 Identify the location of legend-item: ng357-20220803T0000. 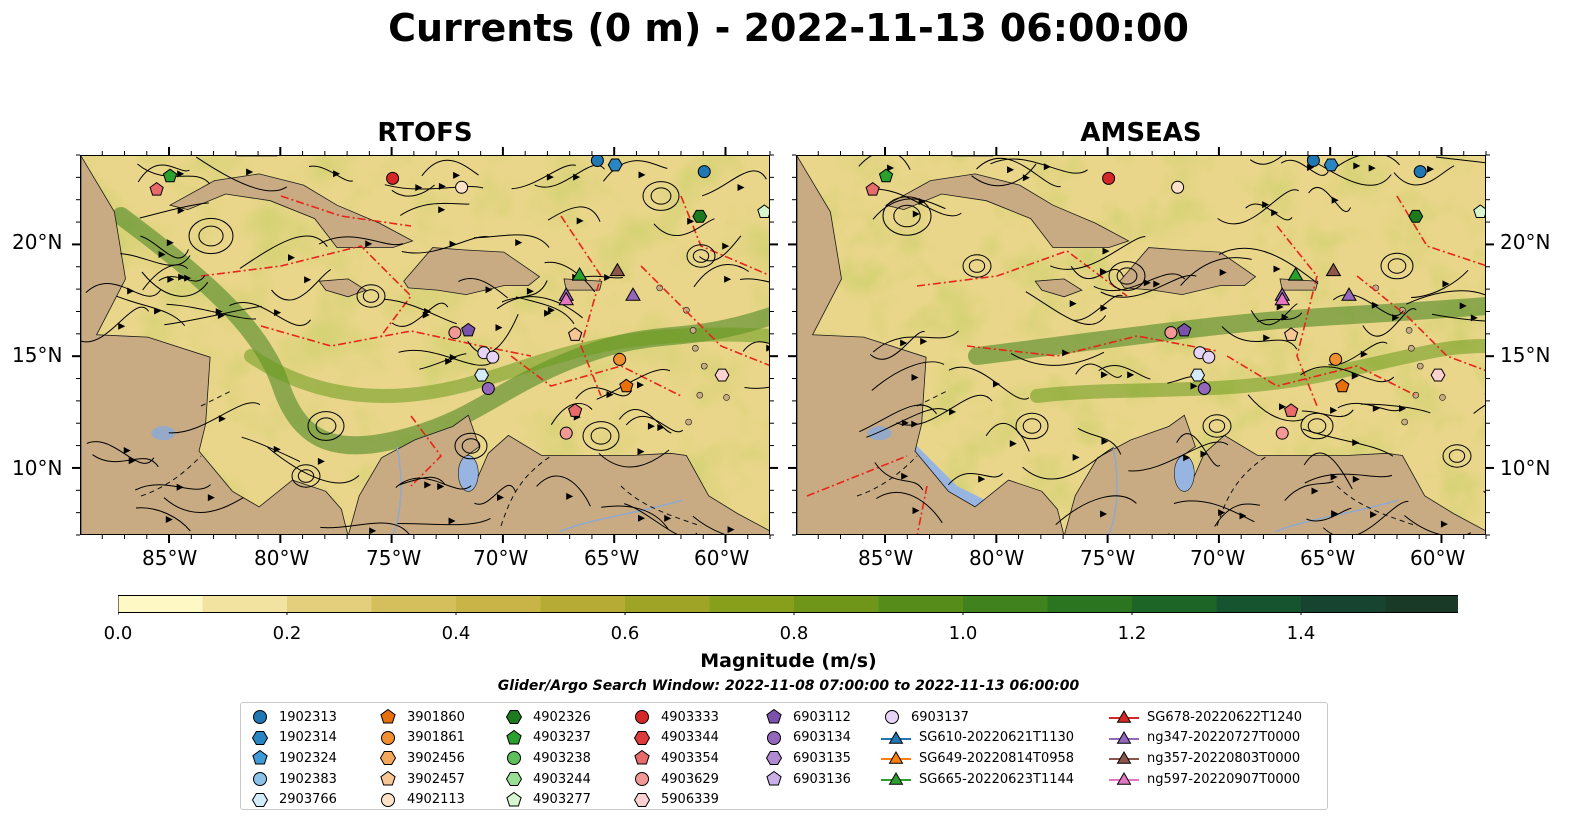
(1205, 758).